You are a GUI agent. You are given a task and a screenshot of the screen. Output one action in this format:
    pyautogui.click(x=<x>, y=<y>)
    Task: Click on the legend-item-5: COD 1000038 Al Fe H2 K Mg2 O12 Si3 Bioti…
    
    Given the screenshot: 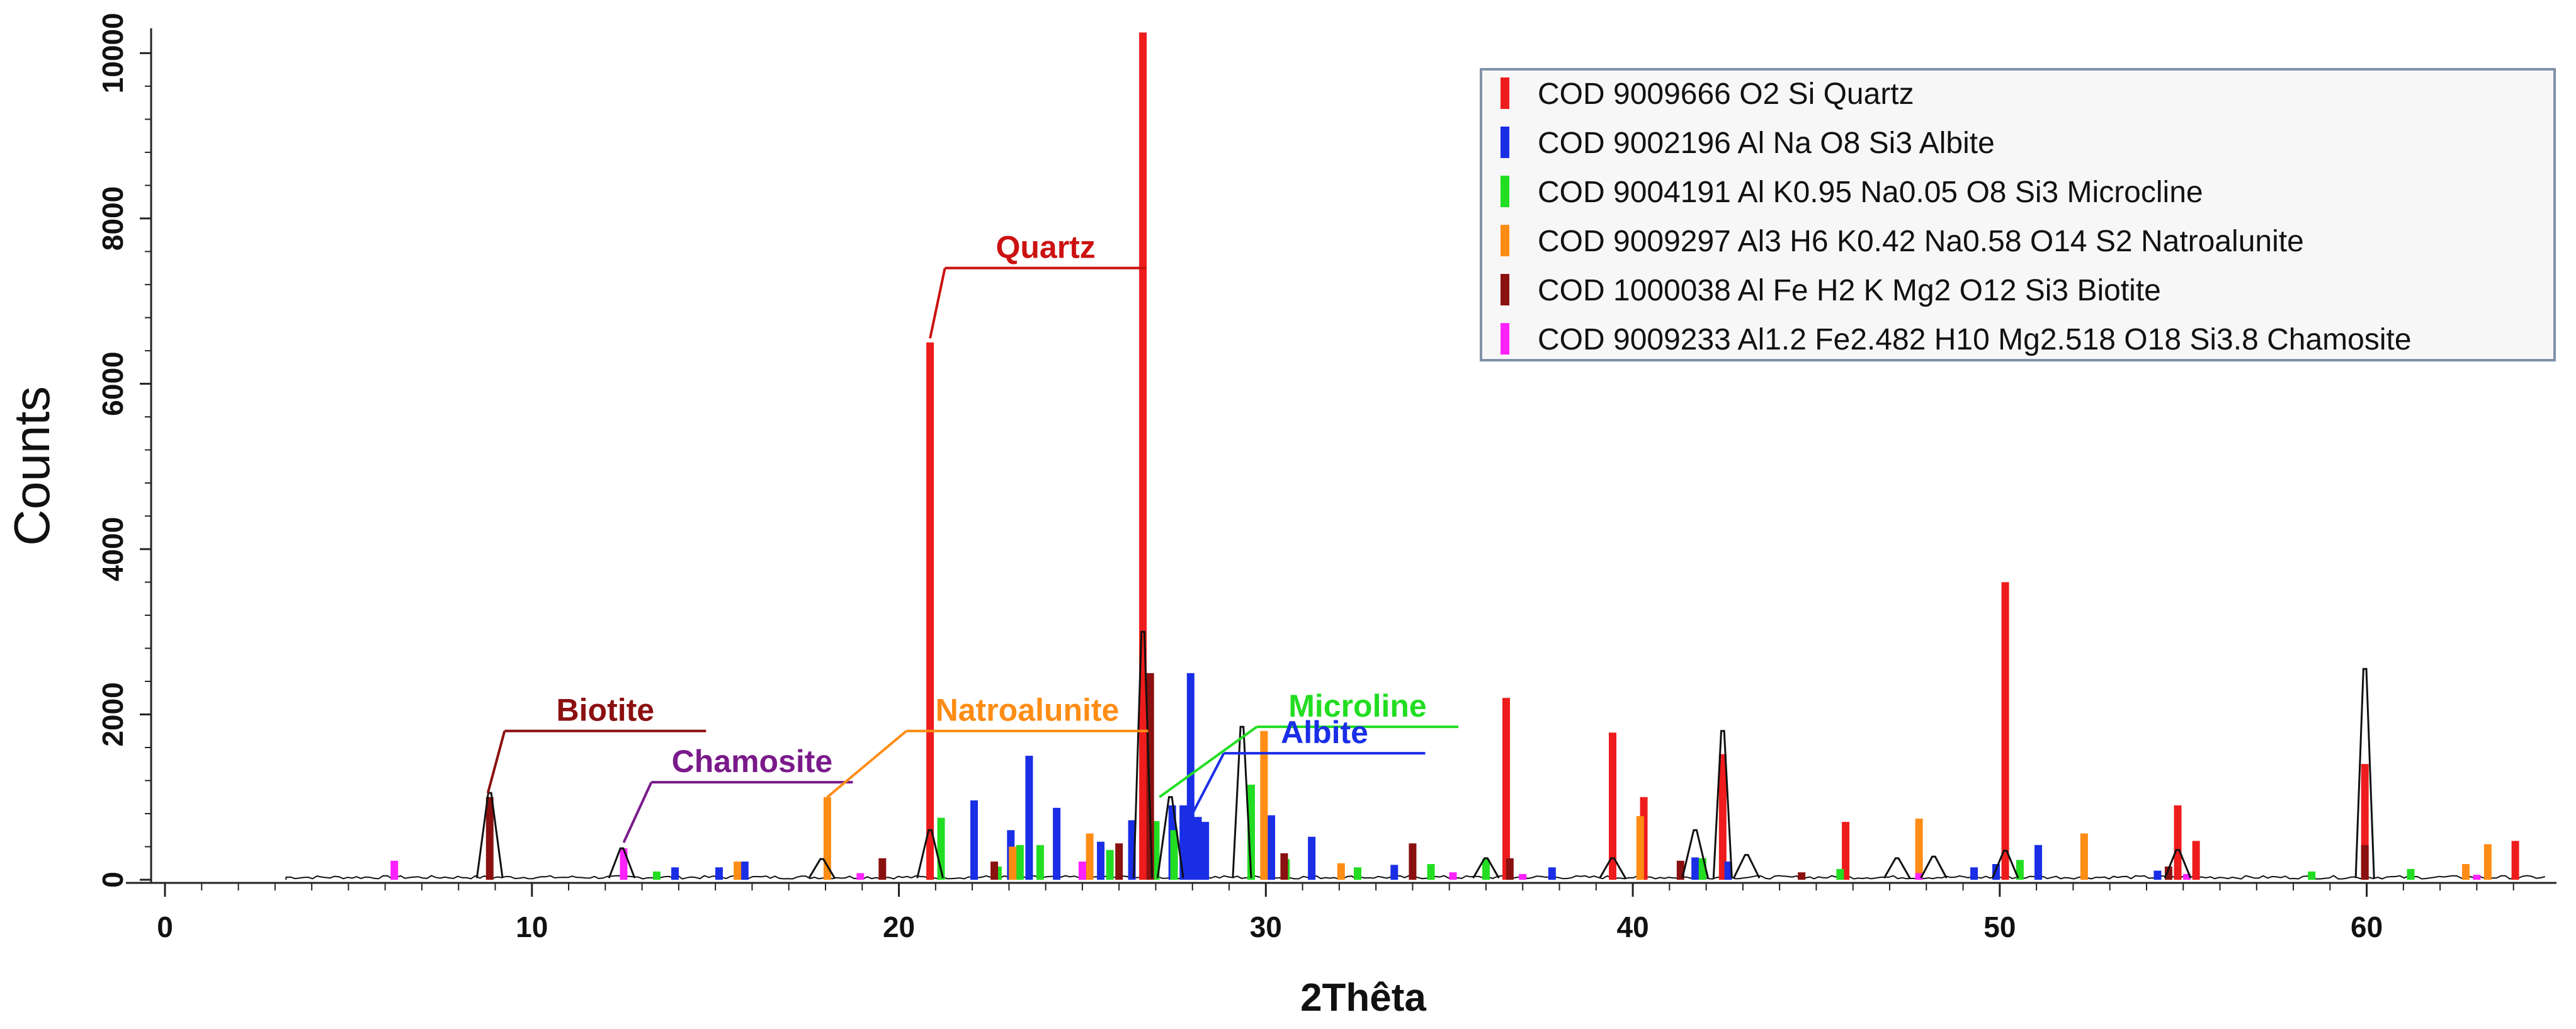 What is the action you would take?
    pyautogui.click(x=1831, y=290)
    